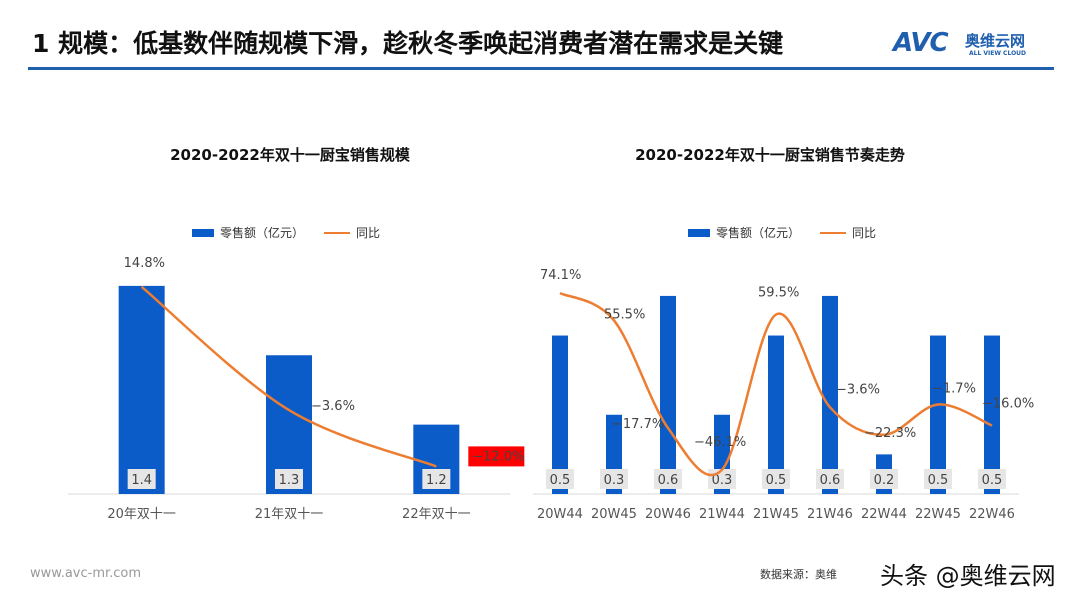 The height and width of the screenshot is (608, 1080). I want to click on yoy-label: 14.8%, so click(144, 263).